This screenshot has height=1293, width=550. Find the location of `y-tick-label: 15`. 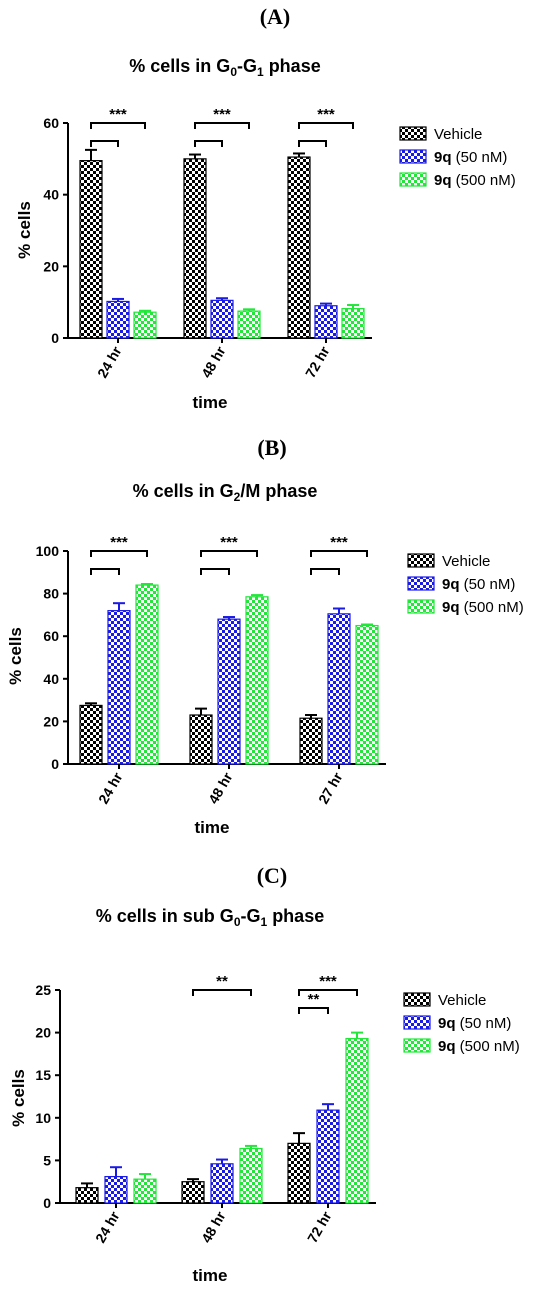

y-tick-label: 15 is located at coordinates (43, 1075).